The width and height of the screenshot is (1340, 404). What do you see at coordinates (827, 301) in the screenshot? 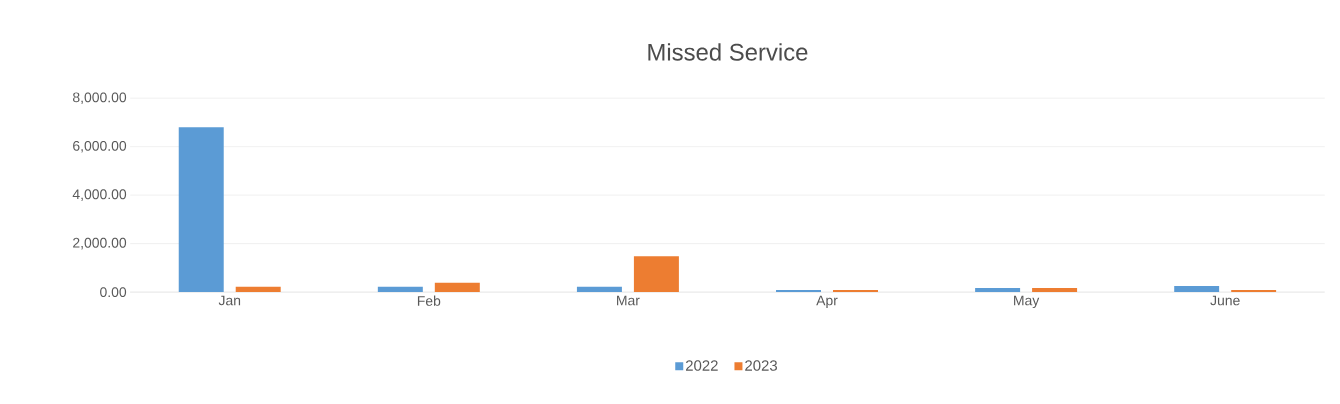
I see `x-tick-label: Apr` at bounding box center [827, 301].